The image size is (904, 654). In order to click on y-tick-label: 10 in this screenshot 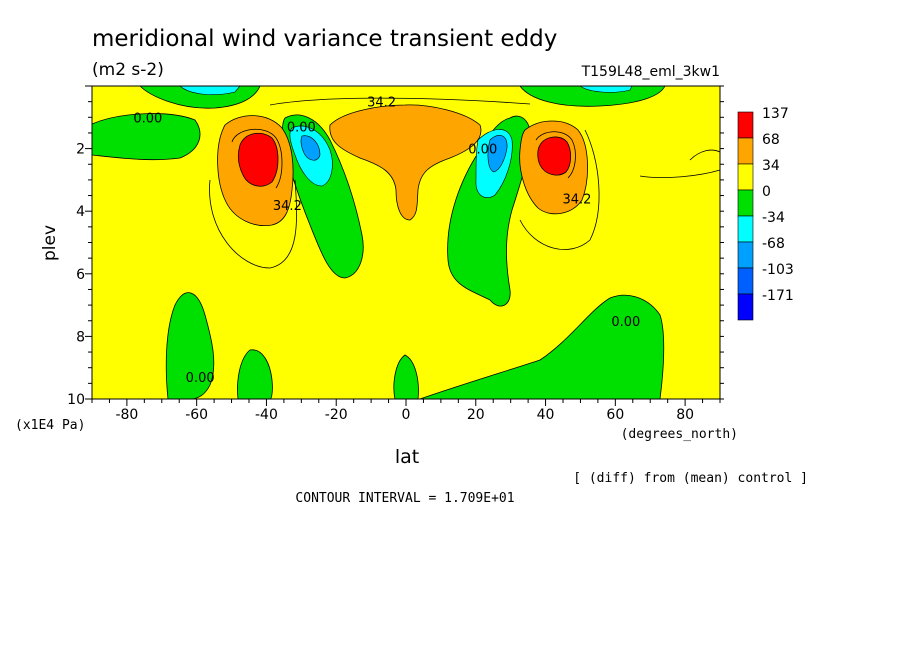, I will do `click(76, 400)`.